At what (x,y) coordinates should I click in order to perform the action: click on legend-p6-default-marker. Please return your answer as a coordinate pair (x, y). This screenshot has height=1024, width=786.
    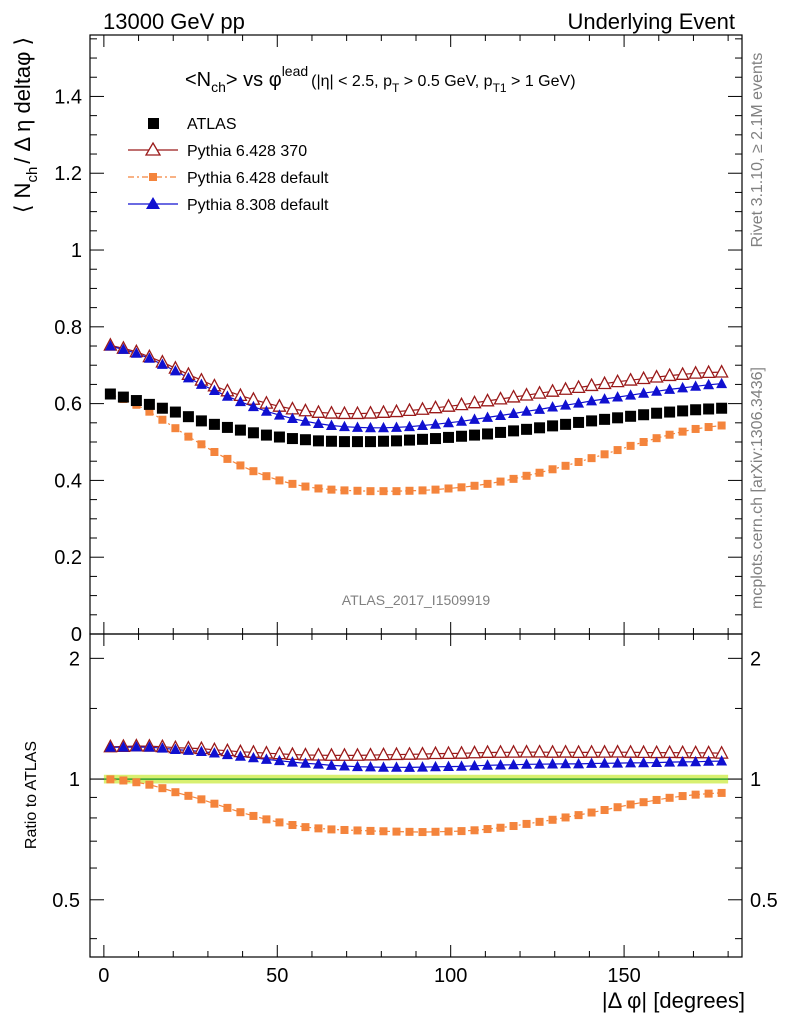
    Looking at the image, I should click on (153, 177).